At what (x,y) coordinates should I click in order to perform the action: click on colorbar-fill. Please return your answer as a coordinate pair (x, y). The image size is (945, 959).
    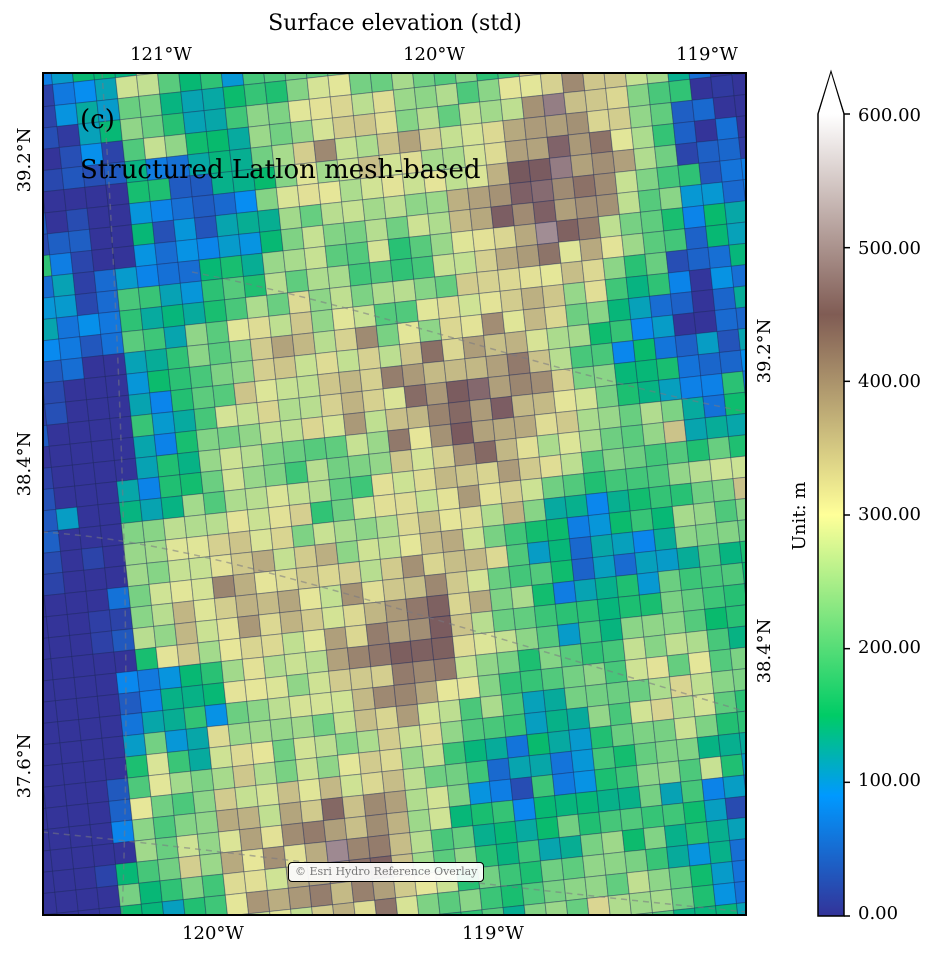
    Looking at the image, I should click on (831, 515).